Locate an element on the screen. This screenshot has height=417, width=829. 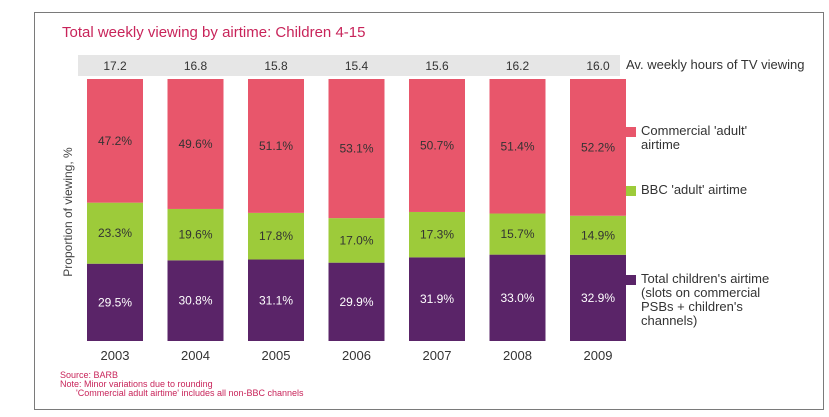
weekly-hours-band is located at coordinates (349, 65).